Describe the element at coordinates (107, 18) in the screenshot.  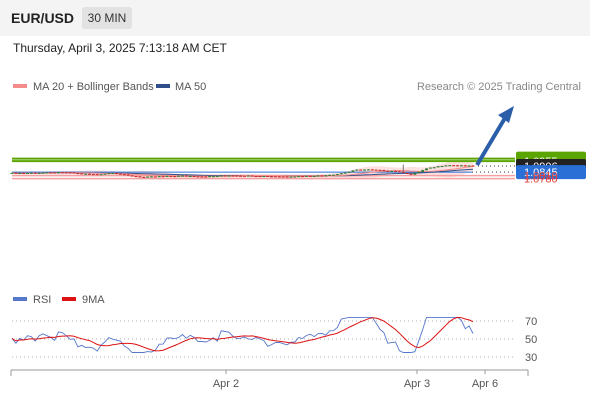
I see `timeframe-button: 30 MIN` at that location.